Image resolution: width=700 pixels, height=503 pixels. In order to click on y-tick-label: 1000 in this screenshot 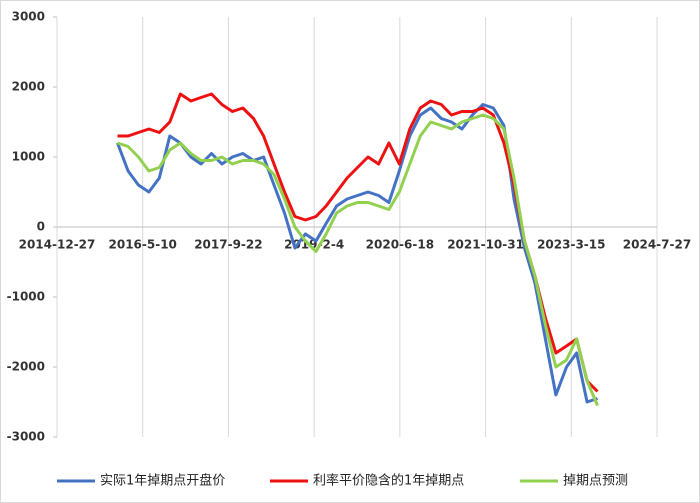, I will do `click(28, 157)`.